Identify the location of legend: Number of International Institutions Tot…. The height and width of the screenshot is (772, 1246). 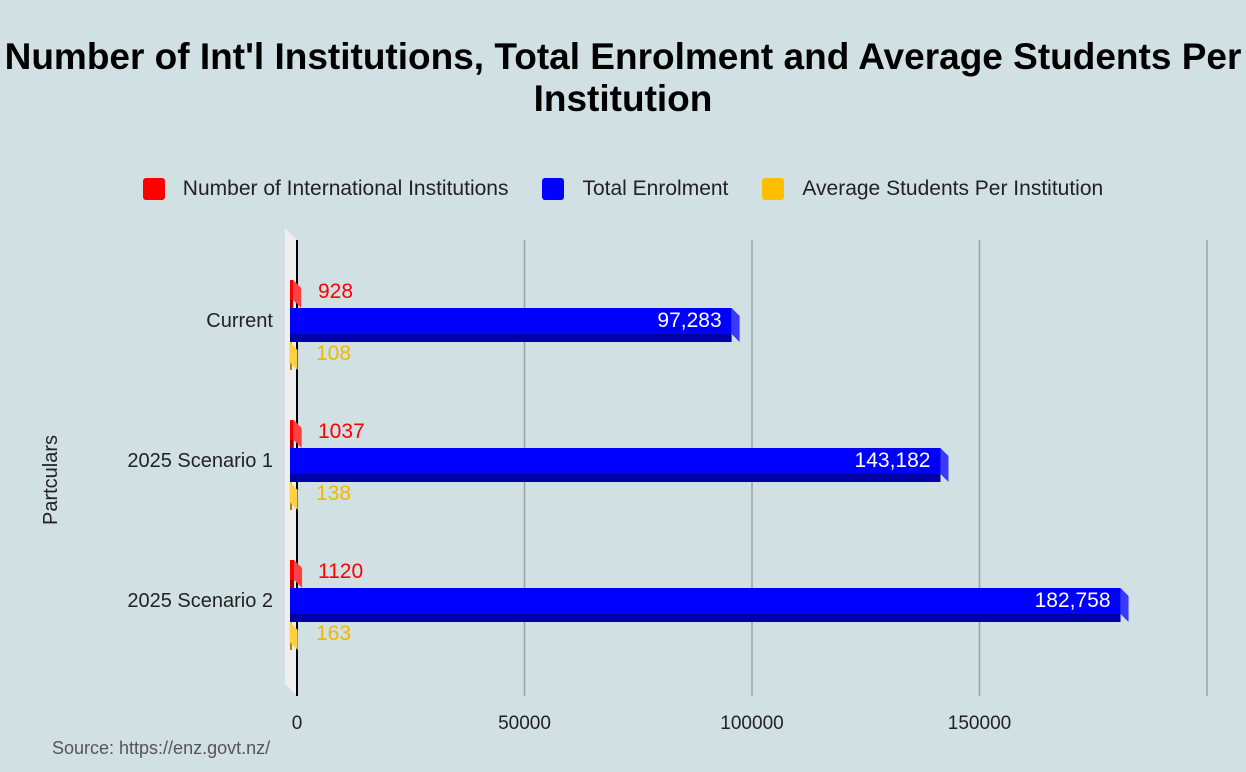
(623, 189).